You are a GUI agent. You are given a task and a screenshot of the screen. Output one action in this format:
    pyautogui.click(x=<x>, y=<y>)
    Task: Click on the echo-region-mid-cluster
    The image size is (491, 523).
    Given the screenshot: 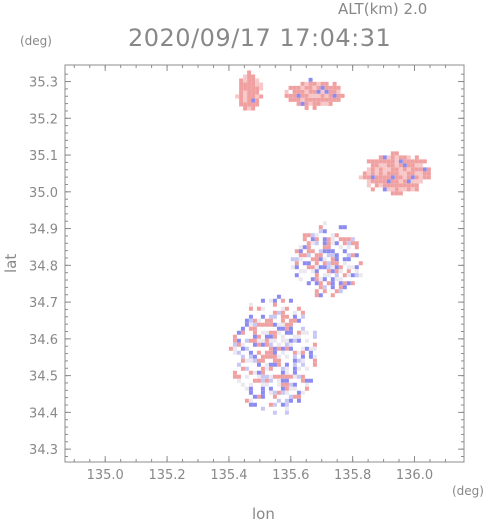 What is the action you would take?
    pyautogui.click(x=326, y=259)
    